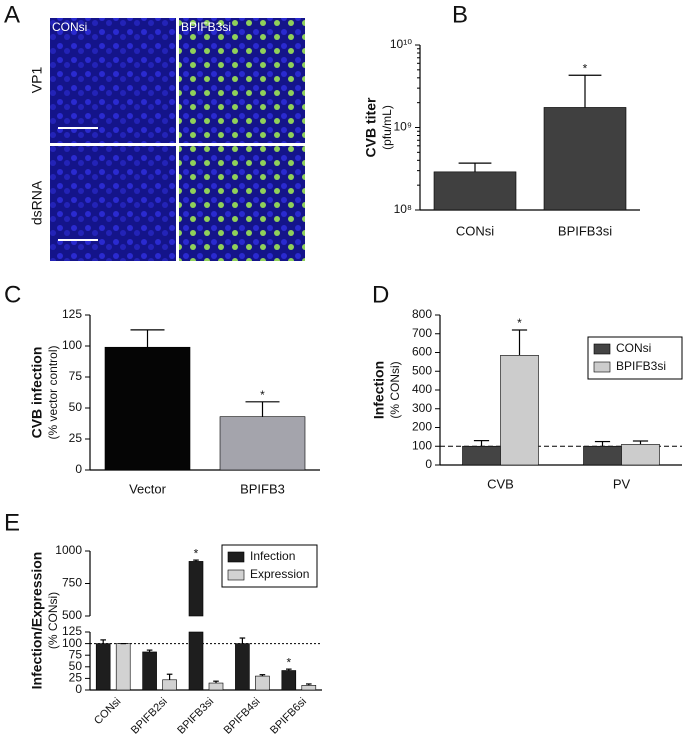 The image size is (699, 748). I want to click on legend-label: CONsi, so click(633, 348).